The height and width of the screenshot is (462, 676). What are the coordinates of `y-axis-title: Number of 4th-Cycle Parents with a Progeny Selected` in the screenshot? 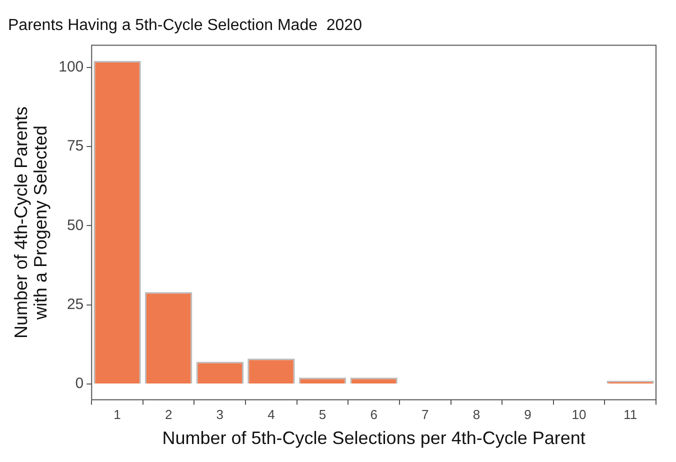 It's located at (30, 222).